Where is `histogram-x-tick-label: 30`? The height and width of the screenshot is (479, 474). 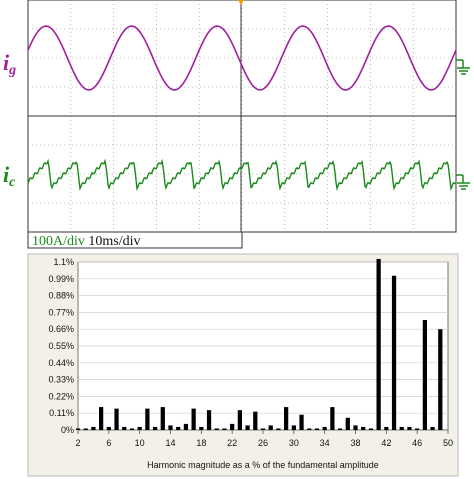 histogram-x-tick-label: 30 is located at coordinates (294, 443).